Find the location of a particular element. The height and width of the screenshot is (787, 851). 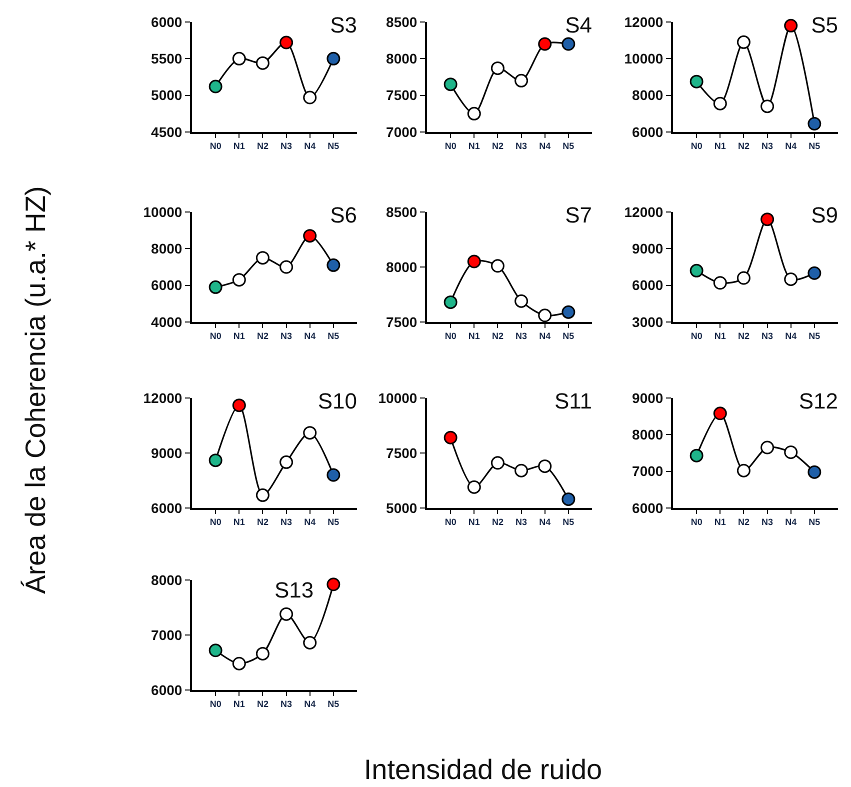

y-tick-label: 7500 is located at coordinates (402, 95).